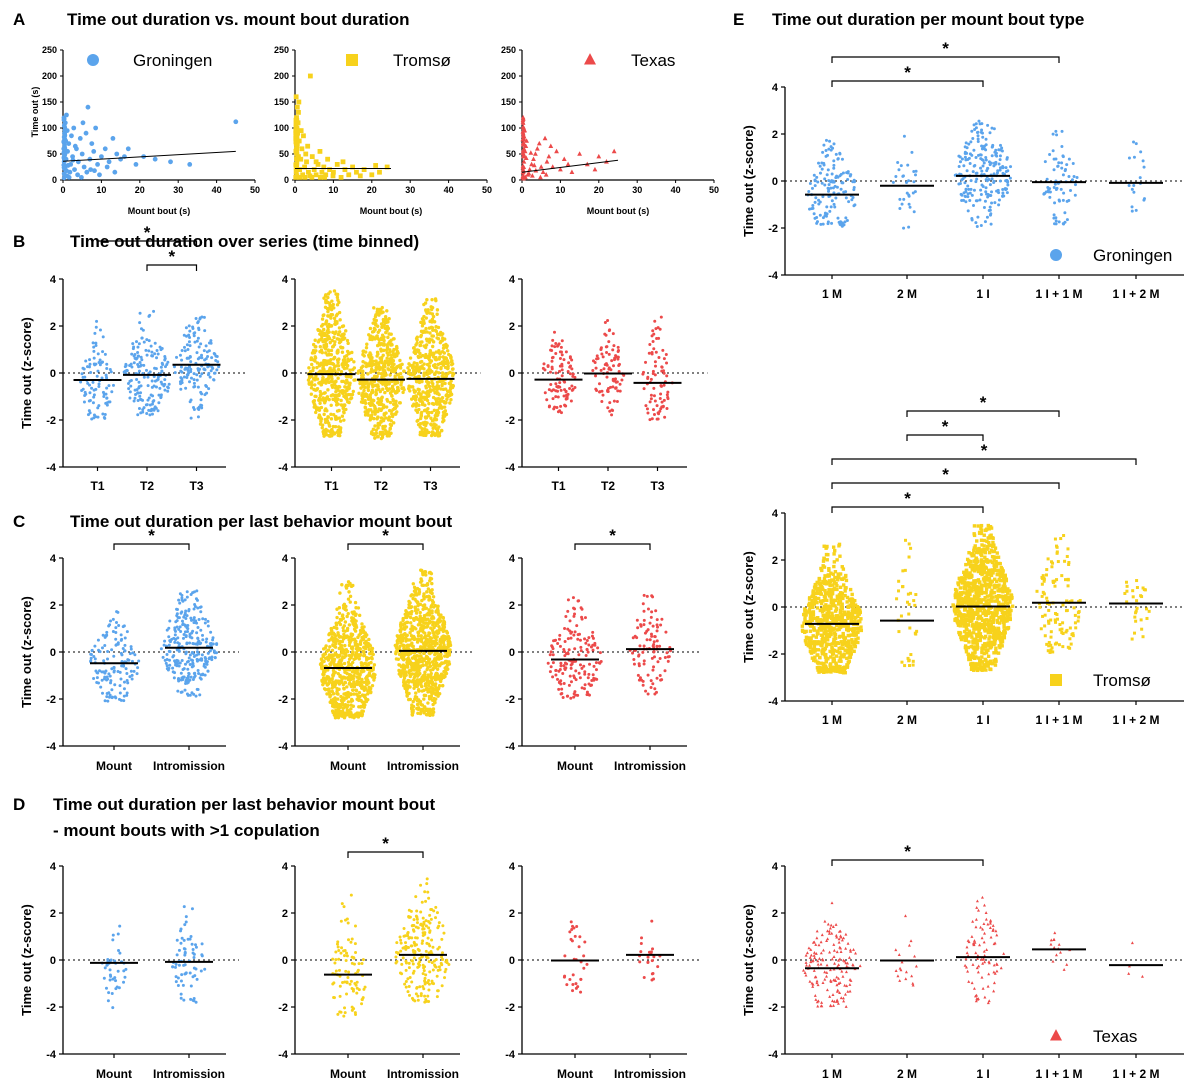  What do you see at coordinates (618, 211) in the screenshot?
I see `x-axis-title: Mount bout (s)` at bounding box center [618, 211].